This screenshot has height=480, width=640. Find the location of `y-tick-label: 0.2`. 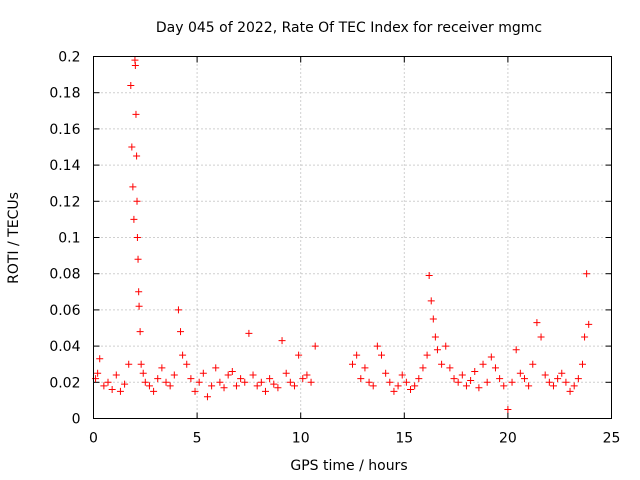

y-tick-label: 0.2 is located at coordinates (69, 58).